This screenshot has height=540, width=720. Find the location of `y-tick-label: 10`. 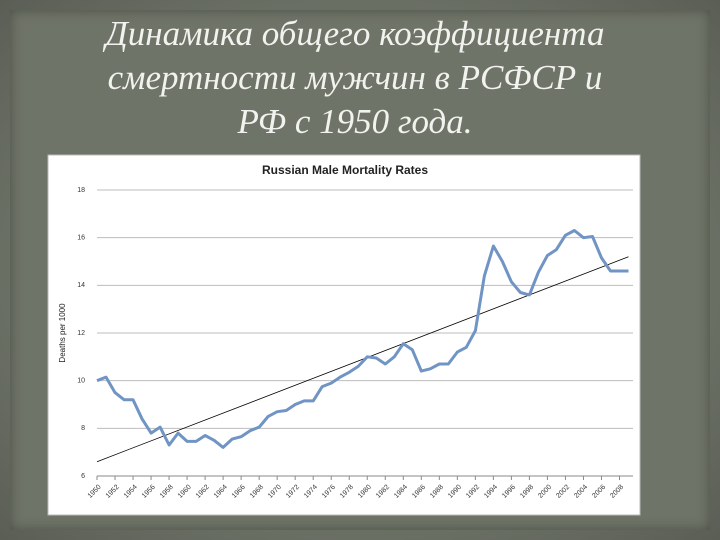

y-tick-label: 10 is located at coordinates (81, 381).